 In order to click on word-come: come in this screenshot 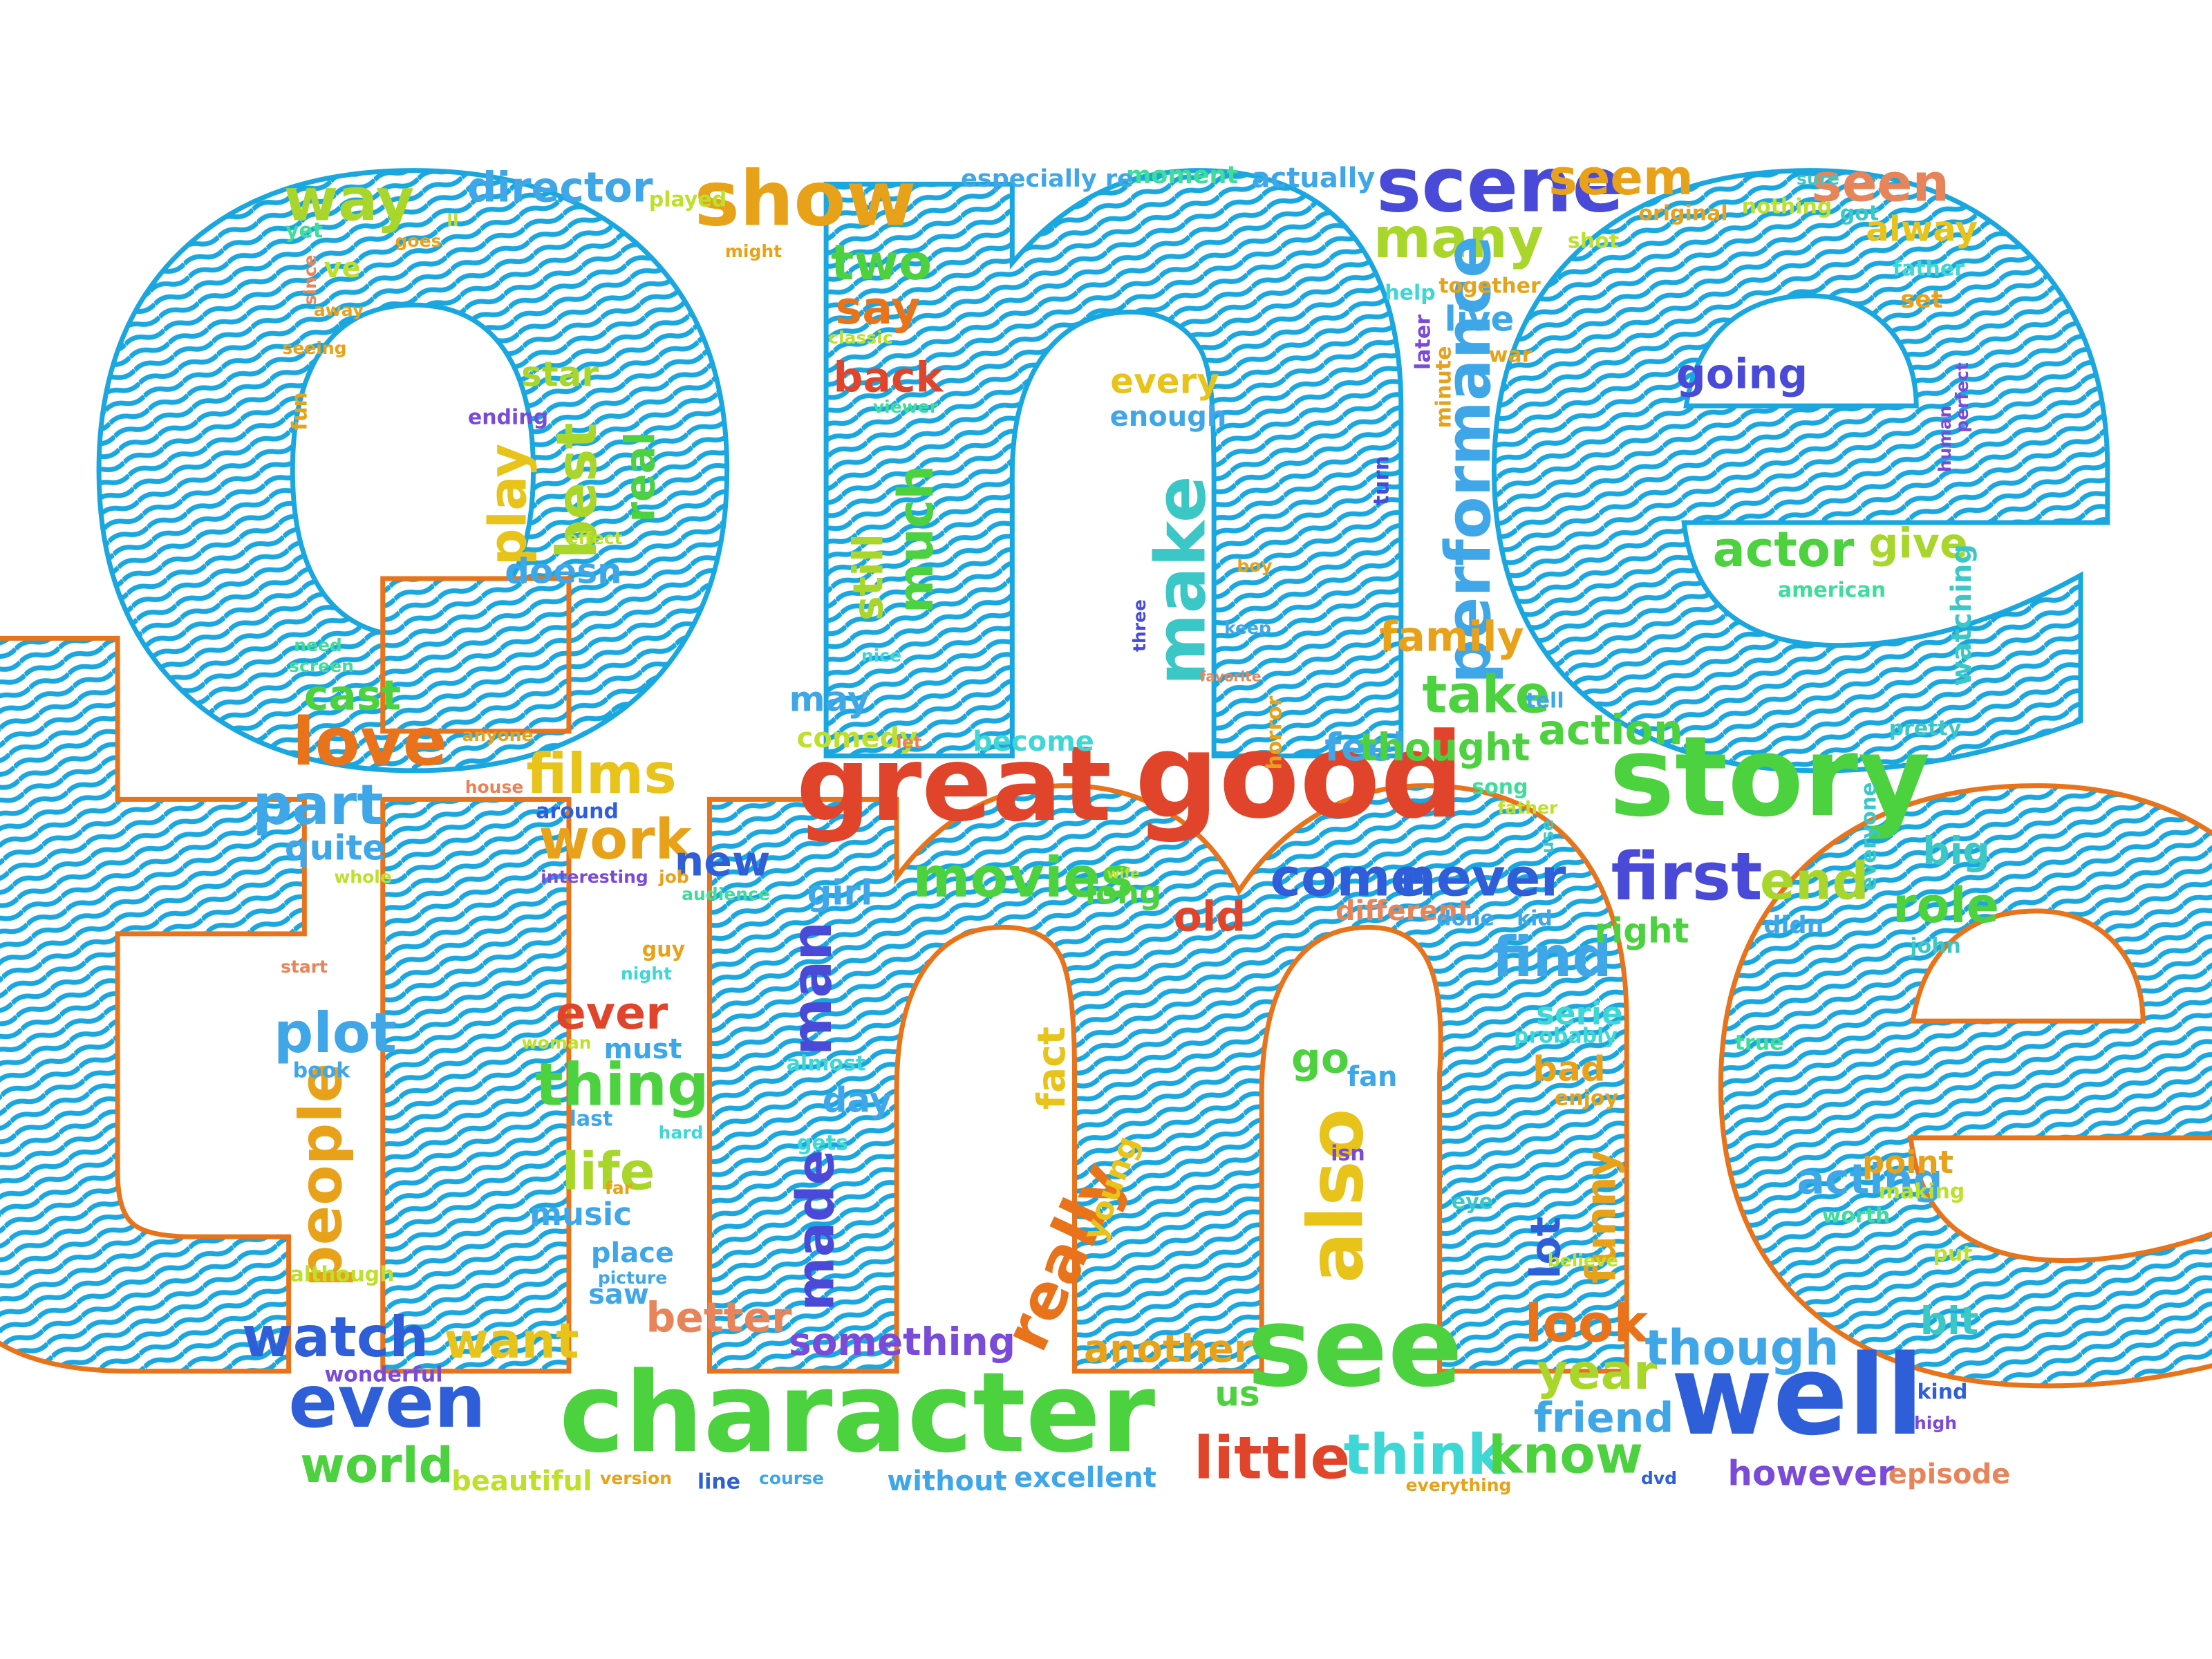, I will do `click(1349, 878)`.